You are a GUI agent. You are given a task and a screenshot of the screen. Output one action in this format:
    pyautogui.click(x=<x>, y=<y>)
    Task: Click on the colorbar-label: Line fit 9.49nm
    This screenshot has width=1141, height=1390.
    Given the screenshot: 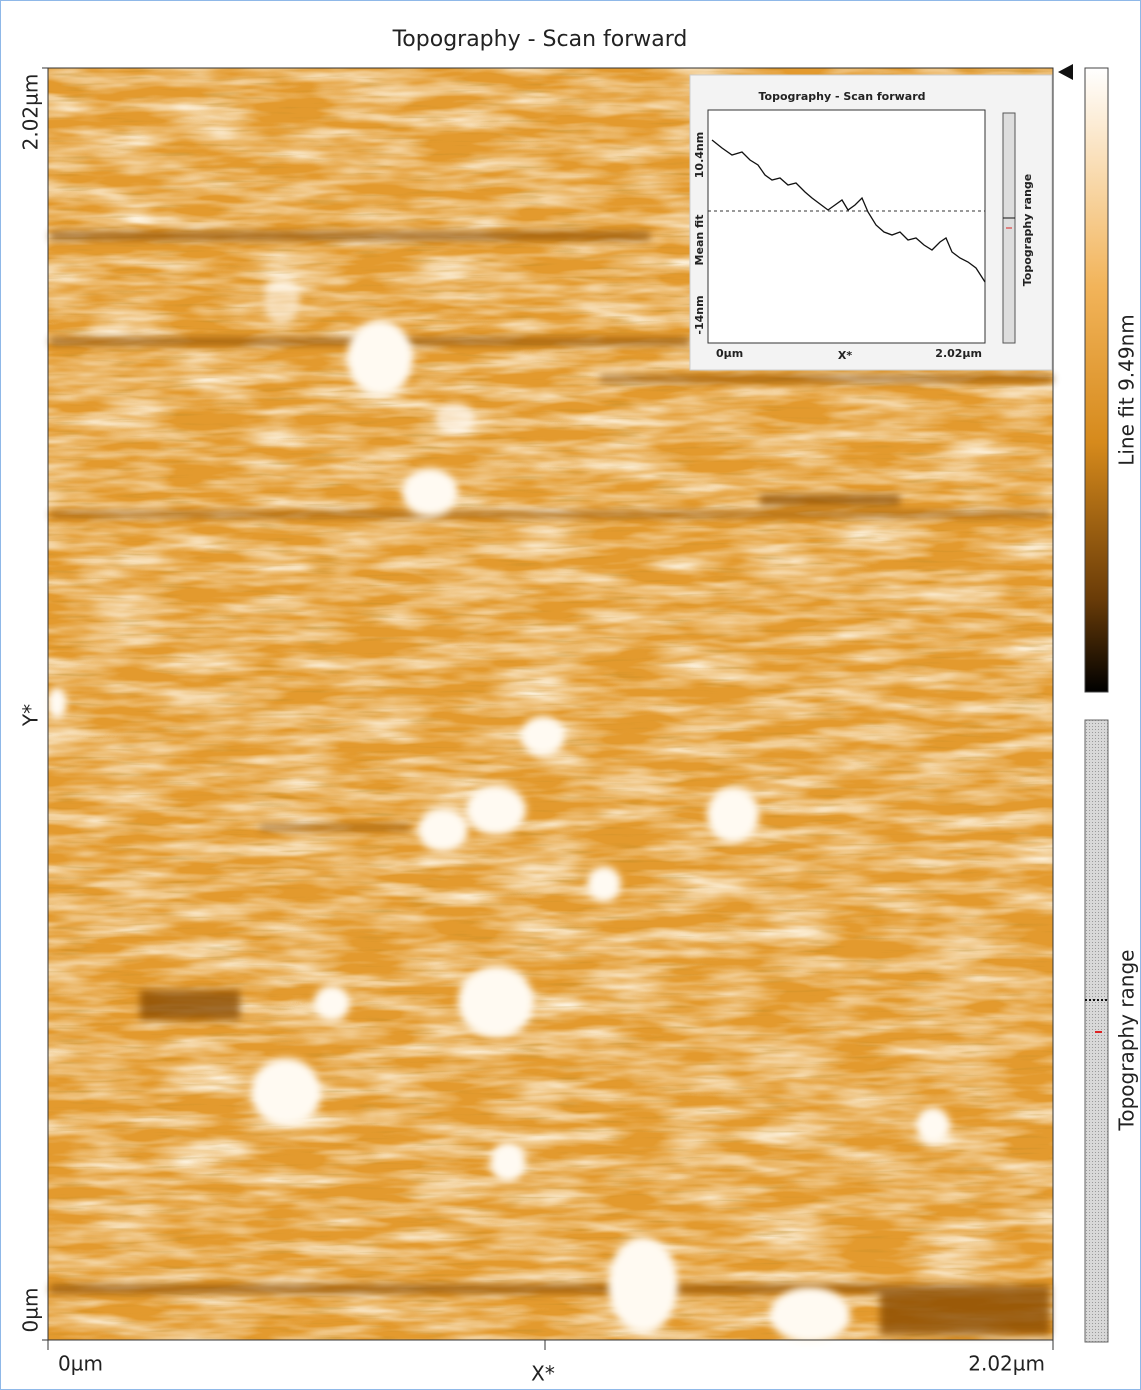 What is the action you would take?
    pyautogui.click(x=1127, y=390)
    